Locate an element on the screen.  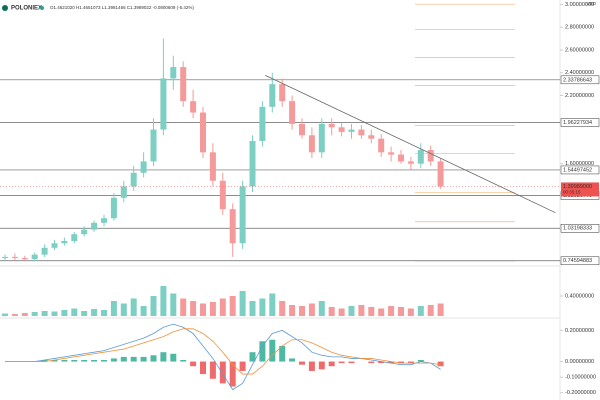
level-label: 2.33786643 is located at coordinates (577, 80).